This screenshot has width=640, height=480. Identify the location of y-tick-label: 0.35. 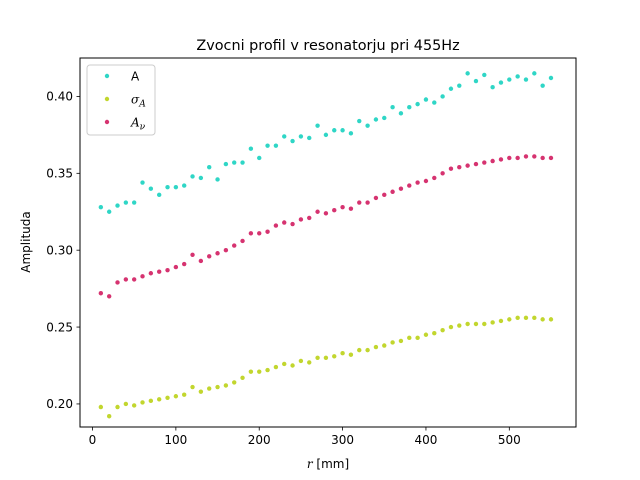
(59, 174).